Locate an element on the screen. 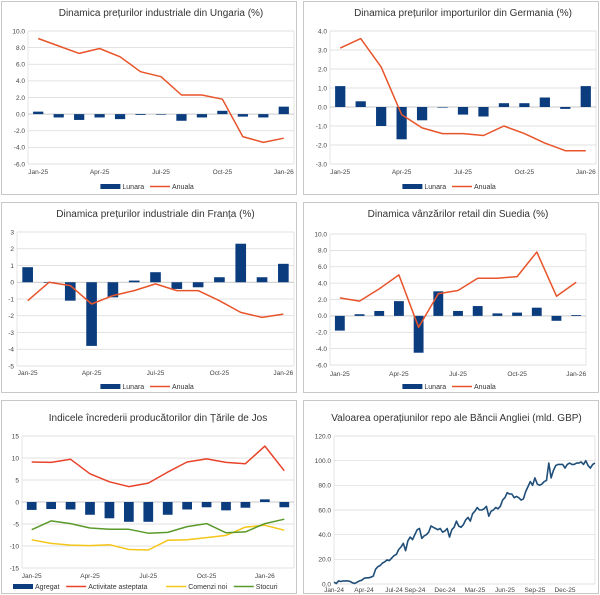 The width and height of the screenshot is (600, 595). legend-label: Stocuri is located at coordinates (267, 587).